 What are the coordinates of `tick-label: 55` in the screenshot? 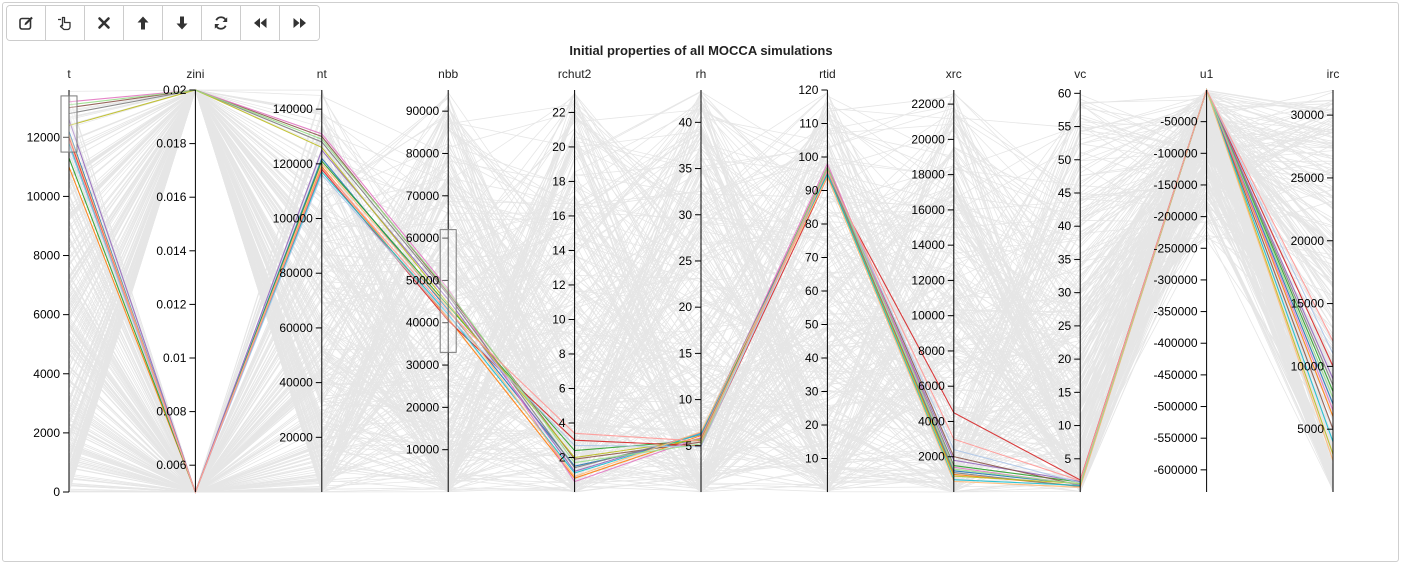 It's located at (1065, 127).